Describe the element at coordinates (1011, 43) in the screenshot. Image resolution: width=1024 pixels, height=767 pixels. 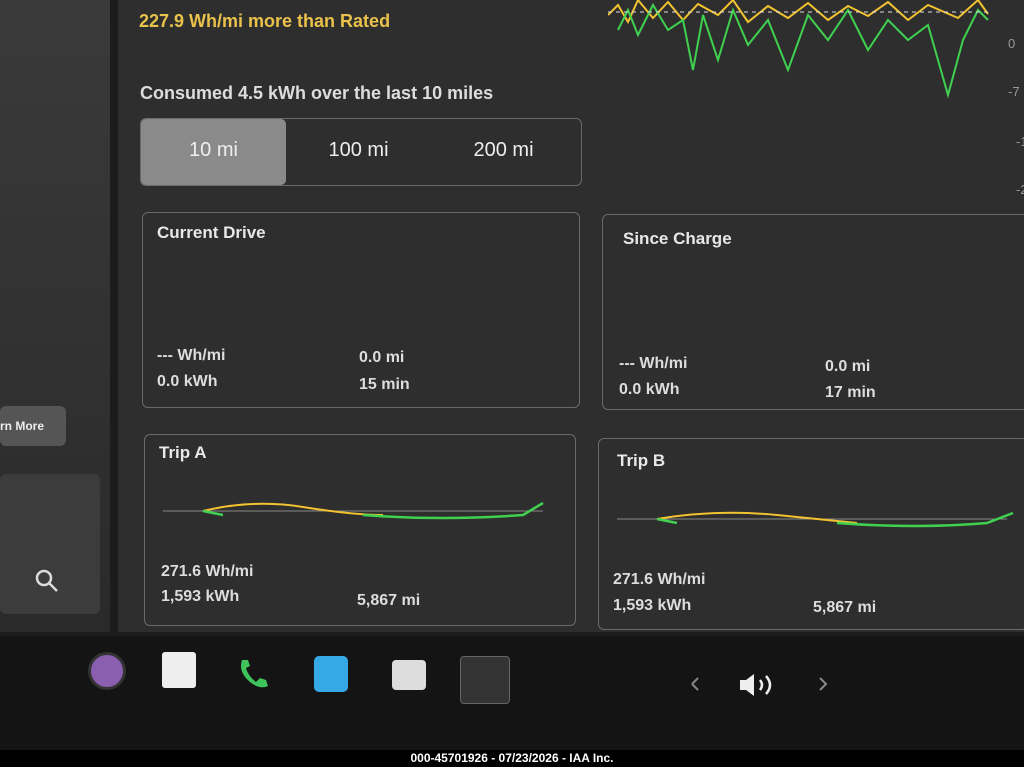
I see `axis-label: 0` at that location.